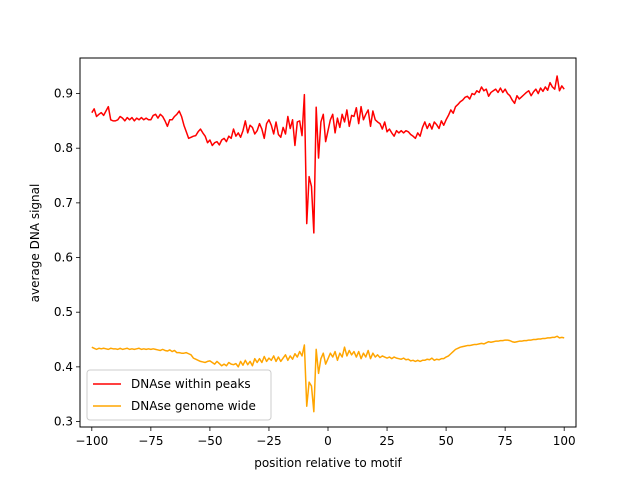 The image size is (640, 480). I want to click on y-tick-label: 0.9, so click(63, 94).